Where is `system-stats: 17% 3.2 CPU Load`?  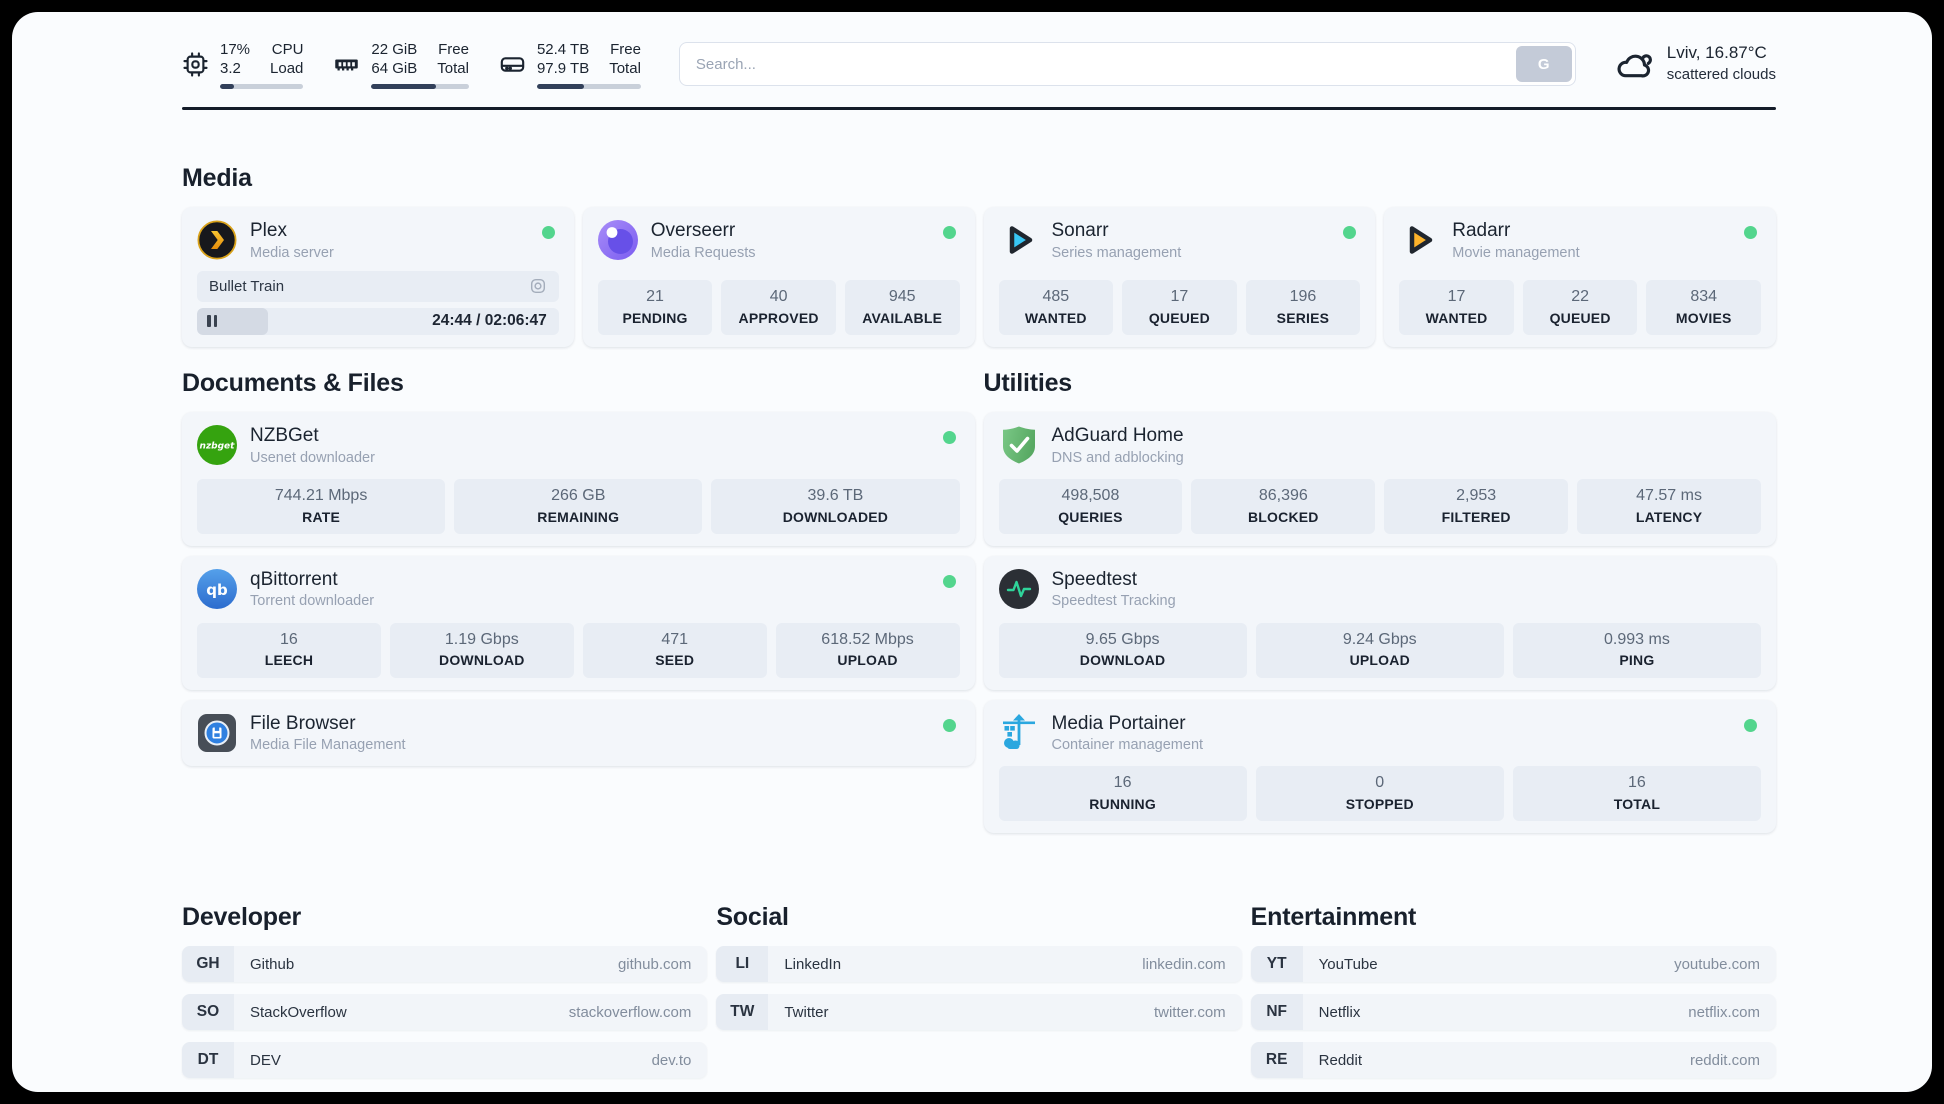 system-stats: 17% 3.2 CPU Load is located at coordinates (411, 64).